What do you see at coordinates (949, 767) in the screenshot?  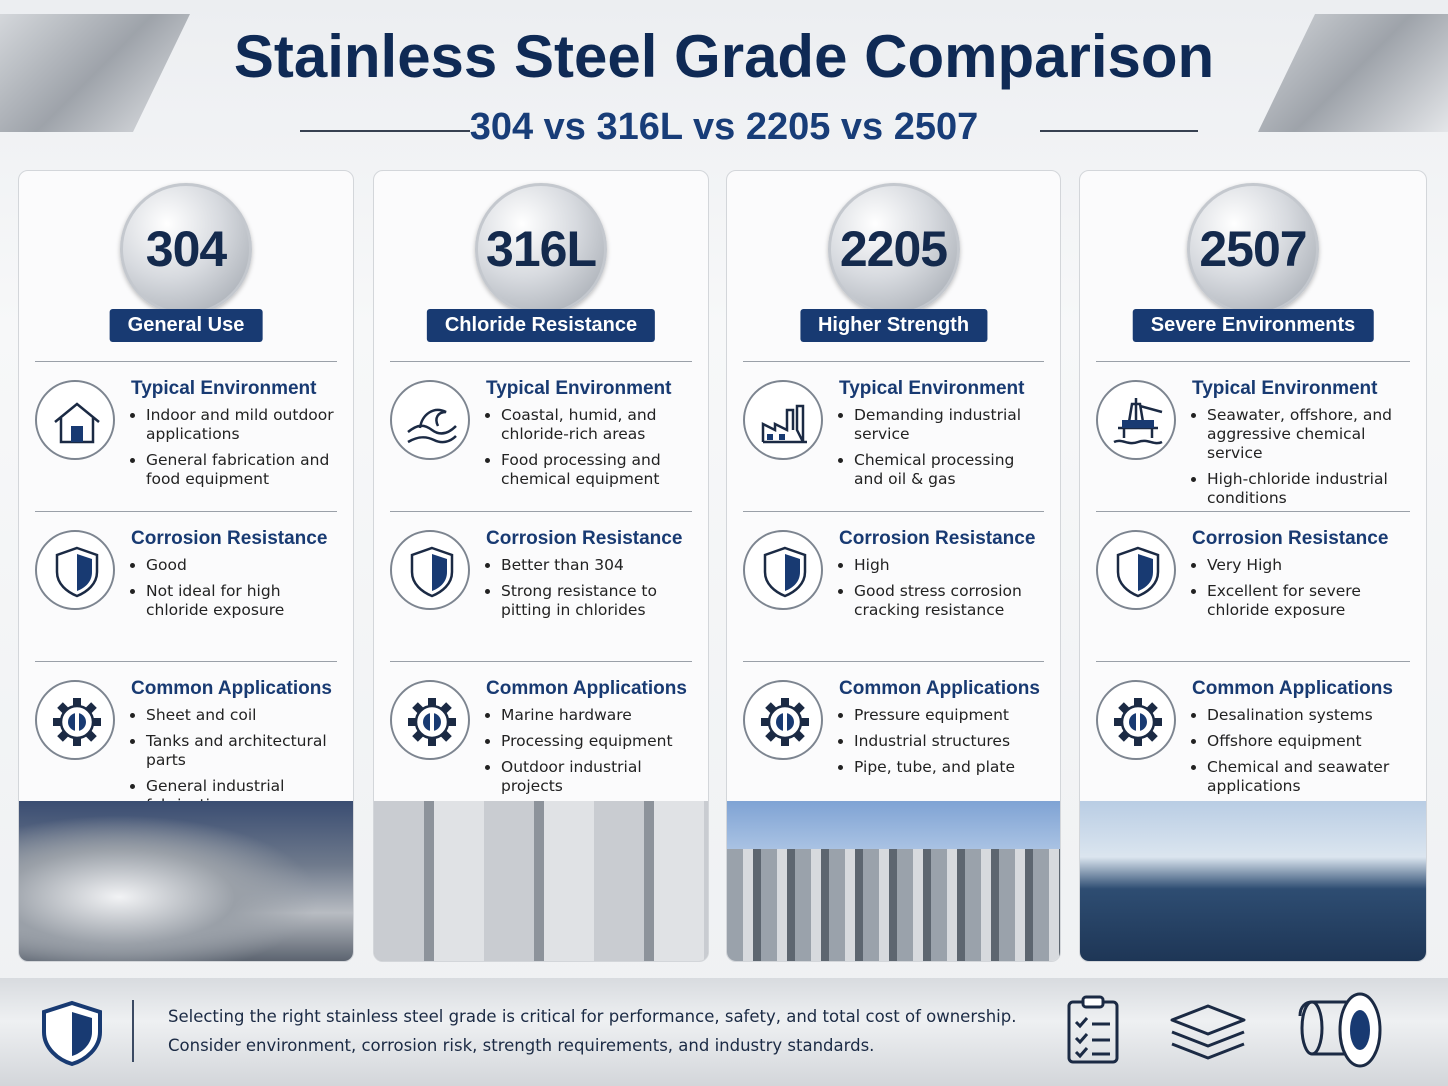 I see `section-item: Pipe, tube, and plate` at bounding box center [949, 767].